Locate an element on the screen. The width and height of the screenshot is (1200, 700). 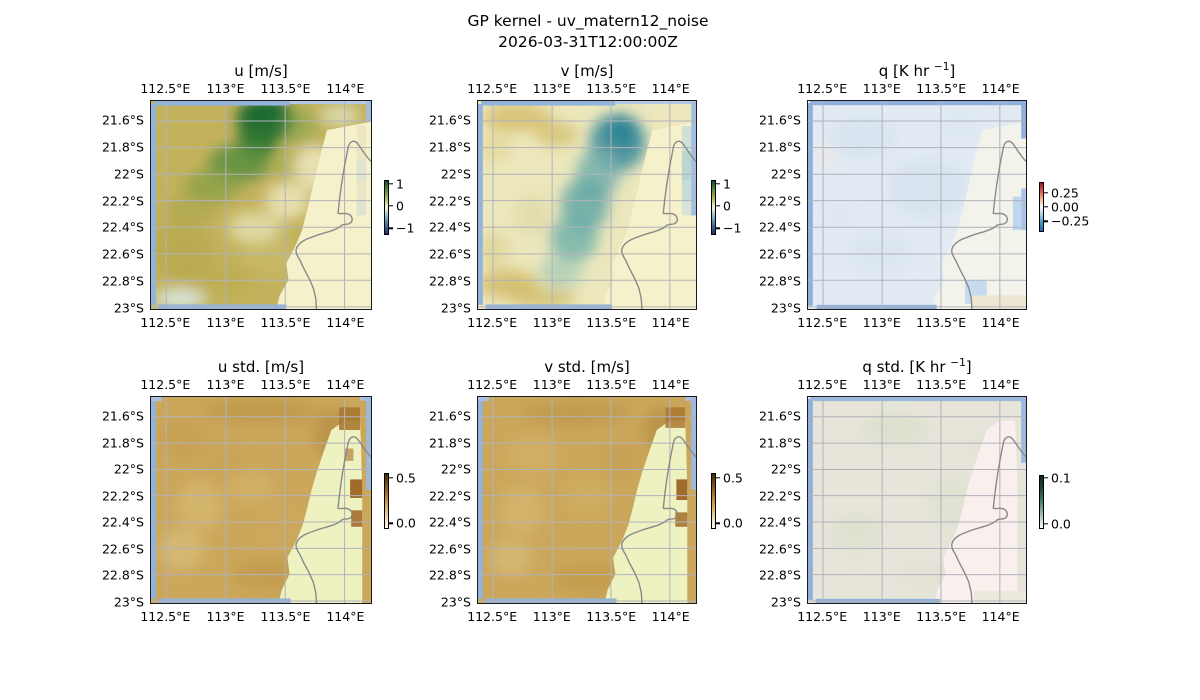
map-u-std is located at coordinates (261, 500).